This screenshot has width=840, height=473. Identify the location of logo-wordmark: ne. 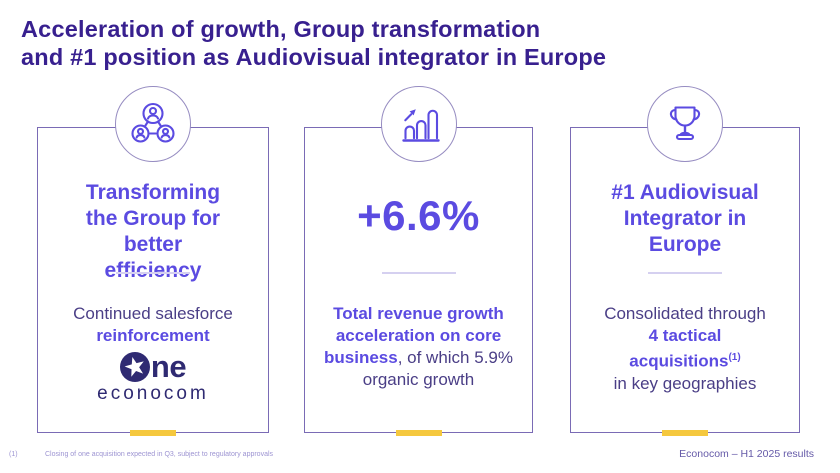
(153, 366).